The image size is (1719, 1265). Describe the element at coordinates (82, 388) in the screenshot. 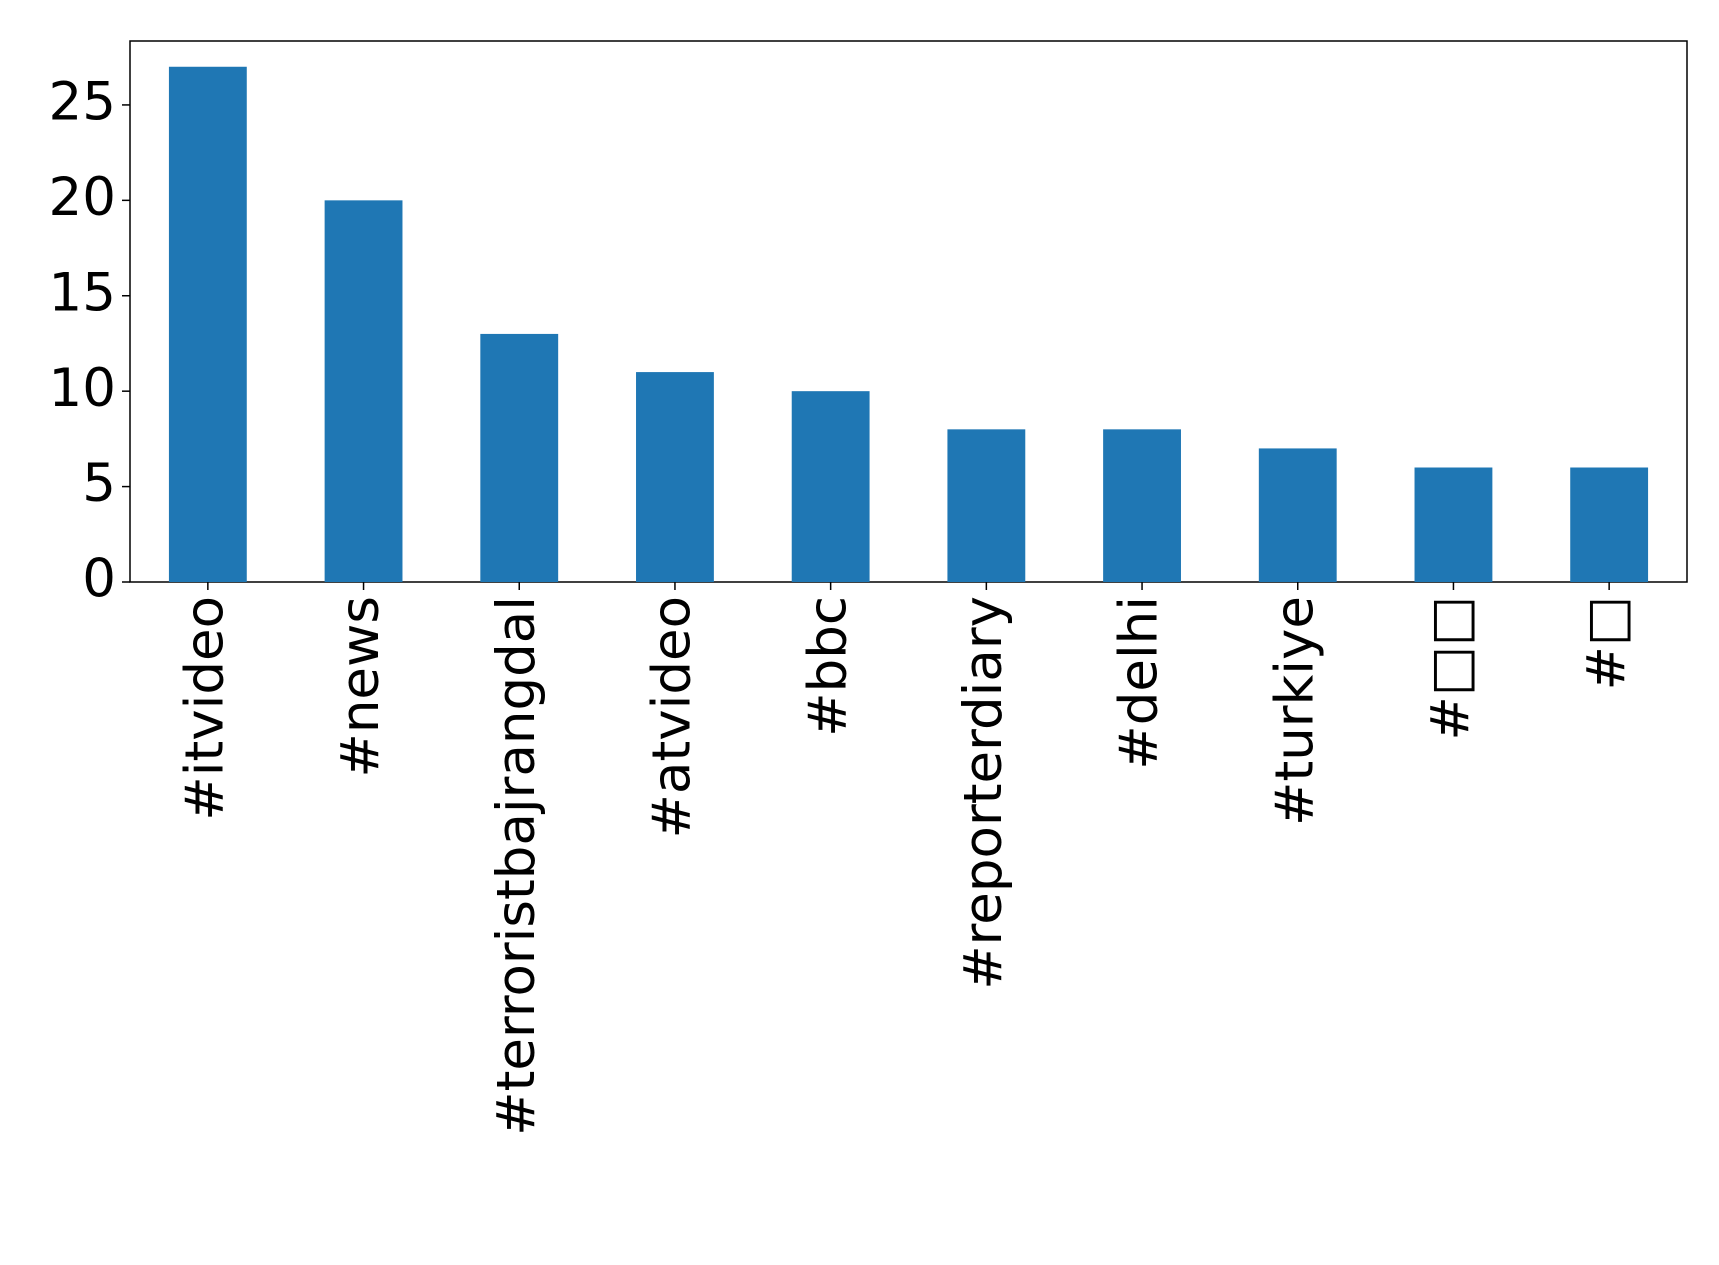

I see `y-tick-label: 10` at that location.